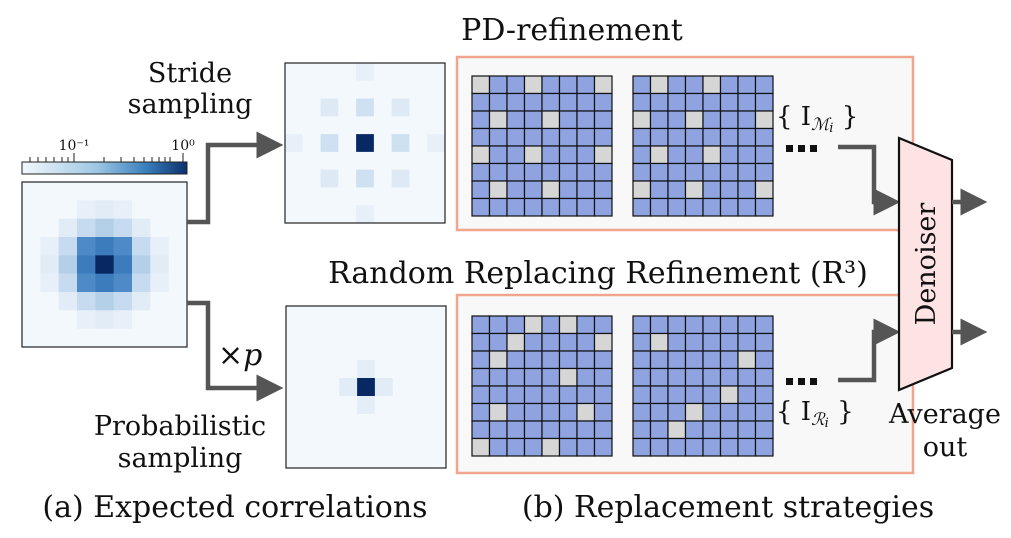  I want to click on stride-label-line1: Stride, so click(190, 73).